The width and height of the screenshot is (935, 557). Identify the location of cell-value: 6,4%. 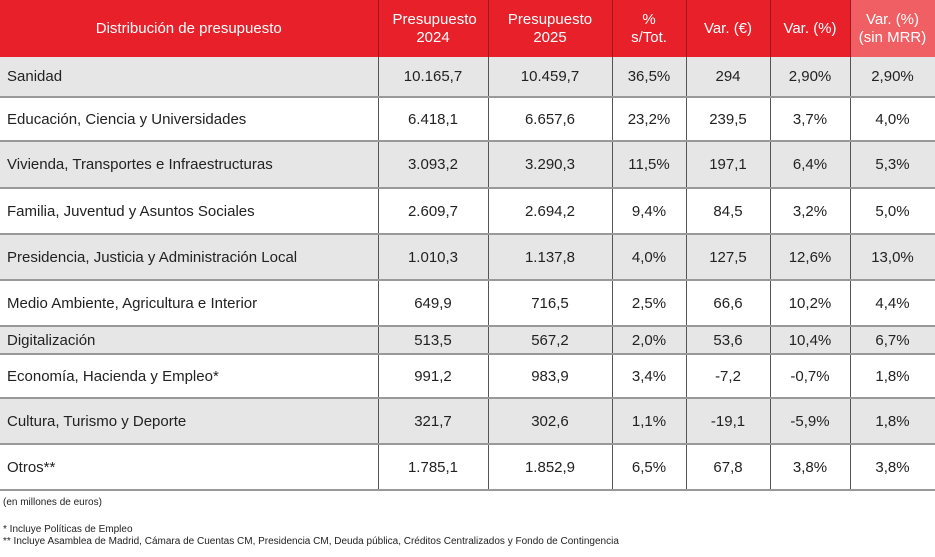
(810, 165).